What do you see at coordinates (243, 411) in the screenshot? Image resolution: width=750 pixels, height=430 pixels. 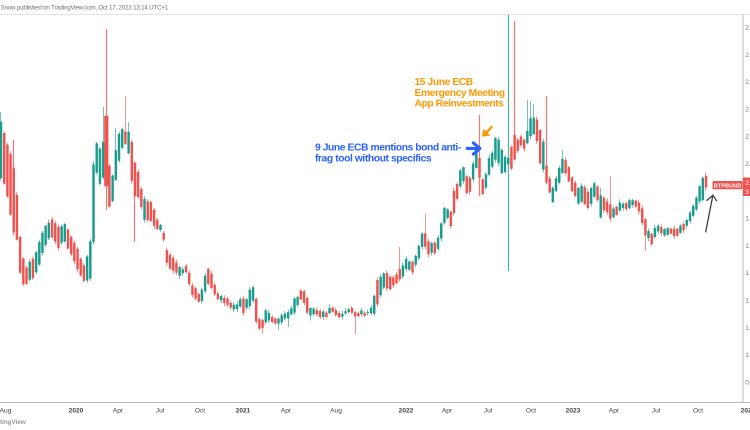 I see `svg-text: 2021` at bounding box center [243, 411].